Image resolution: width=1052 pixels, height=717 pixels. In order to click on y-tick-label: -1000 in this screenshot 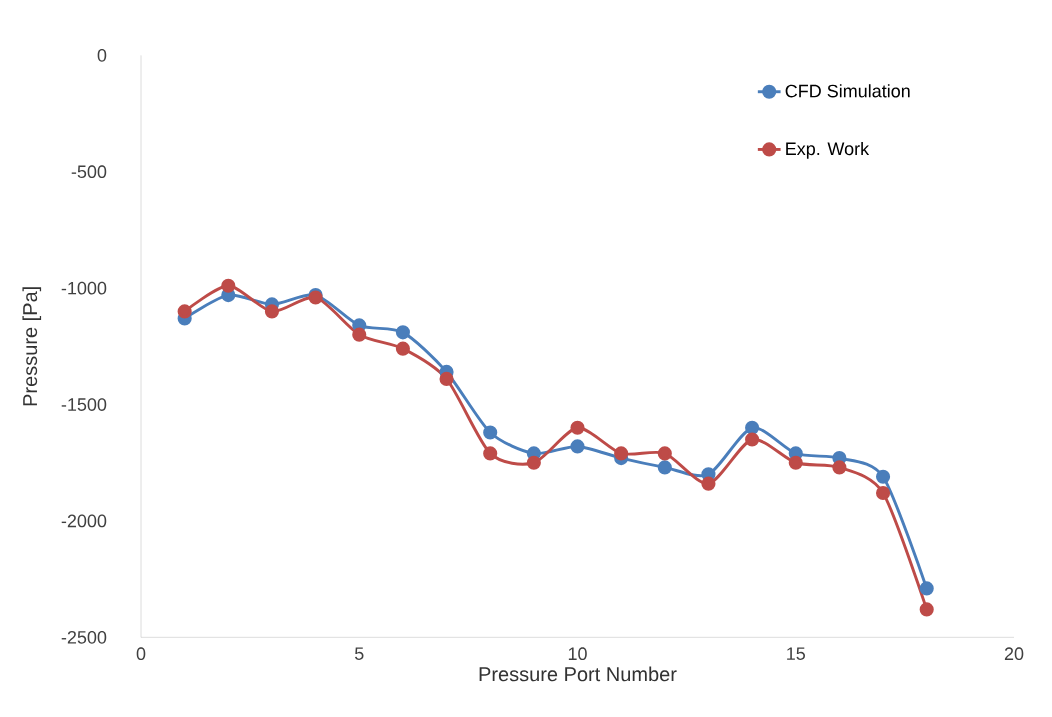, I will do `click(84, 288)`.